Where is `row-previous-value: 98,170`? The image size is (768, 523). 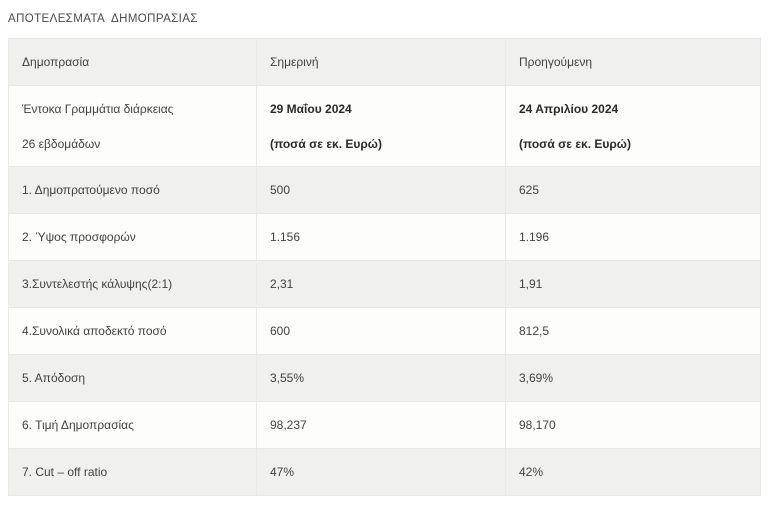 row-previous-value: 98,170 is located at coordinates (633, 425).